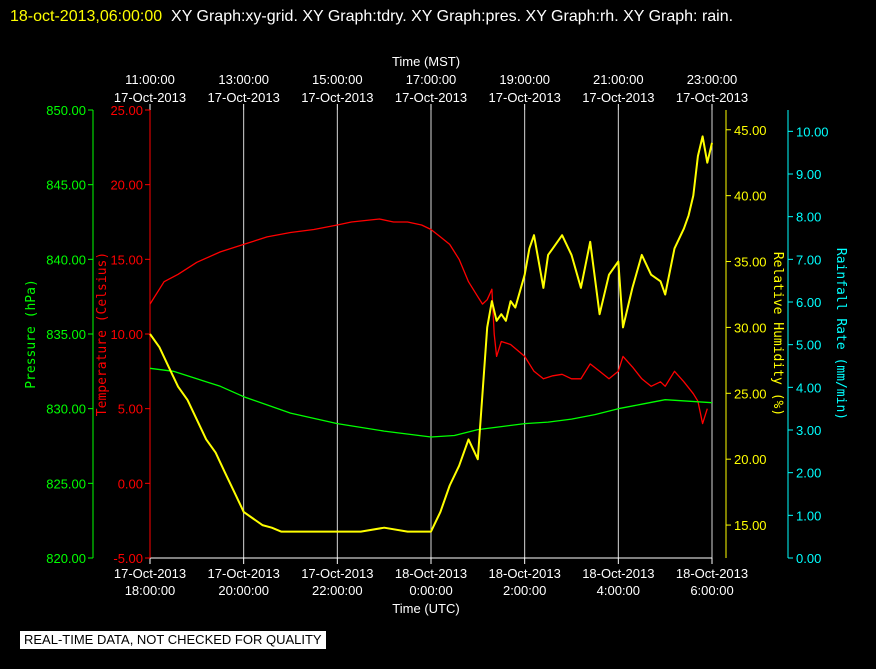  Describe the element at coordinates (66, 334) in the screenshot. I see `pressure-tick-label: 835.00` at that location.